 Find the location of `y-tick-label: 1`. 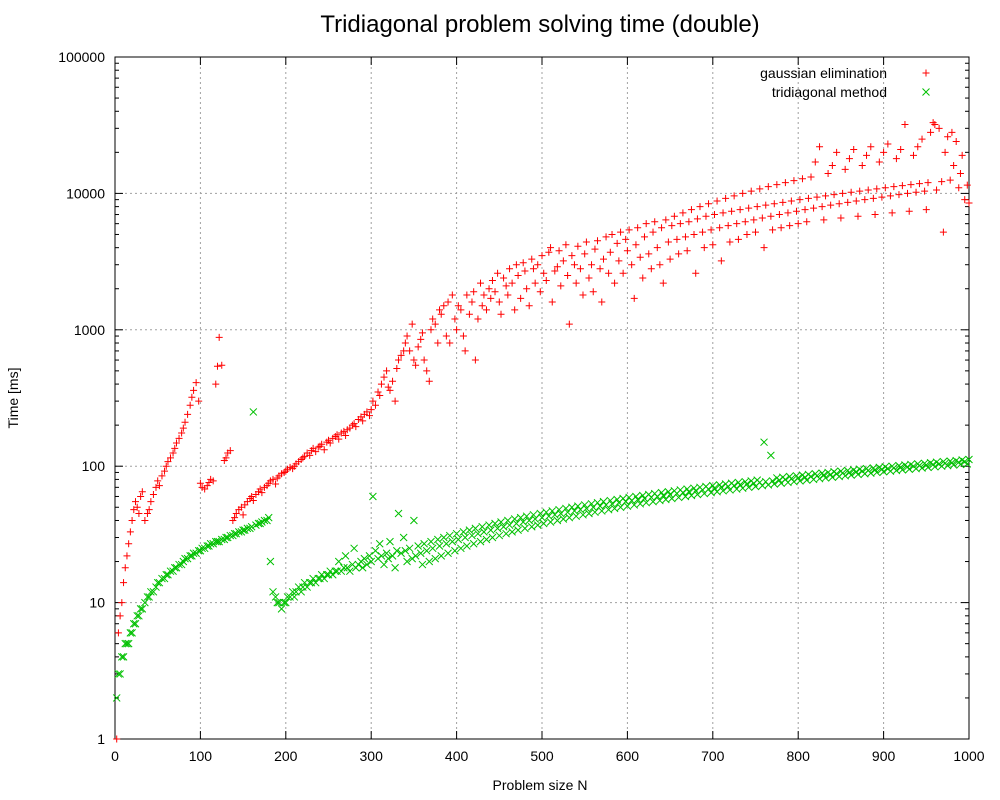

y-tick-label: 1 is located at coordinates (101, 739).